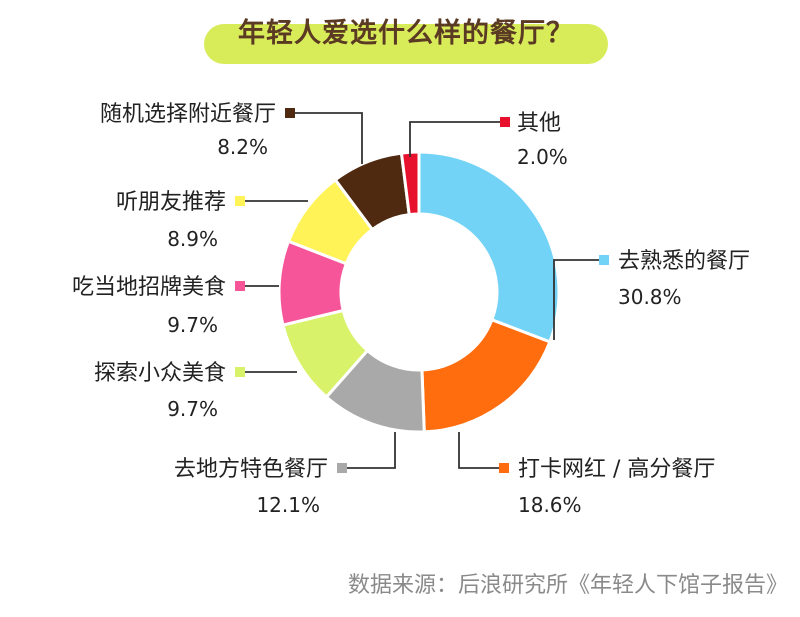  What do you see at coordinates (650, 297) in the screenshot?
I see `slice-value-0: 30.8%` at bounding box center [650, 297].